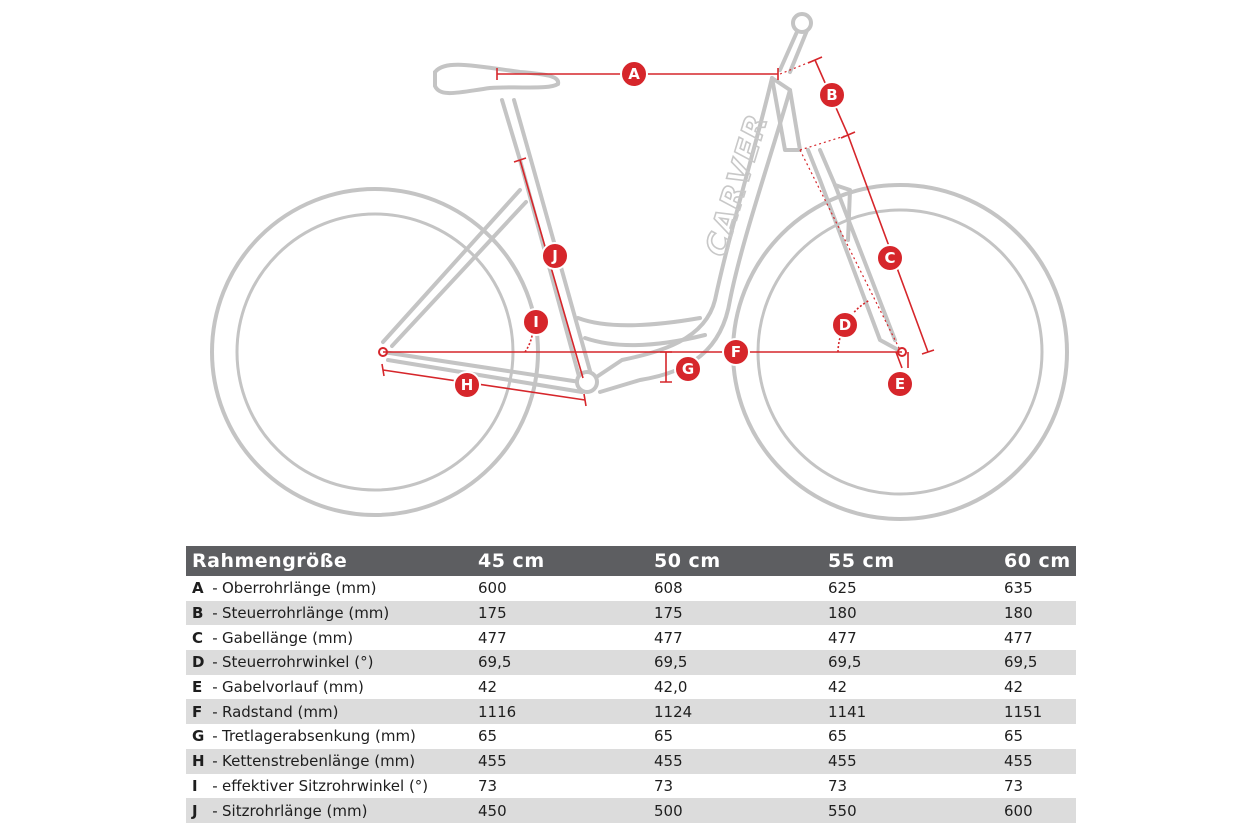 This screenshot has height=840, width=1260. I want to click on header-frame-size: Rahmengröße, so click(329, 561).